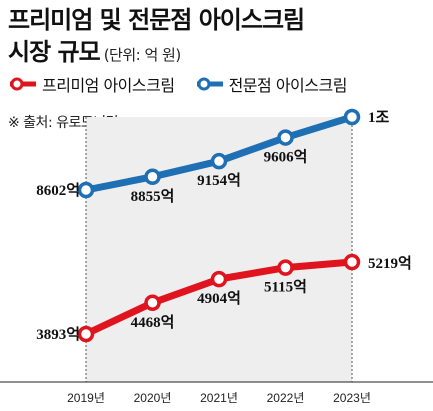  I want to click on data-label-specialty-4: 1조, so click(379, 118).